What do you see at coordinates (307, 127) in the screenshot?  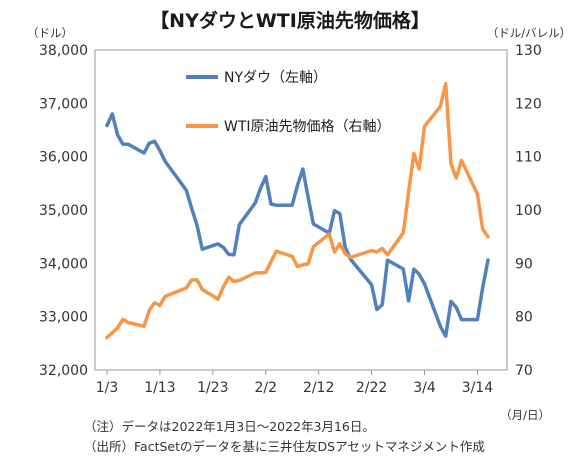 I see `legend-label-wti: WTI原油先物価格（右軸）` at bounding box center [307, 127].